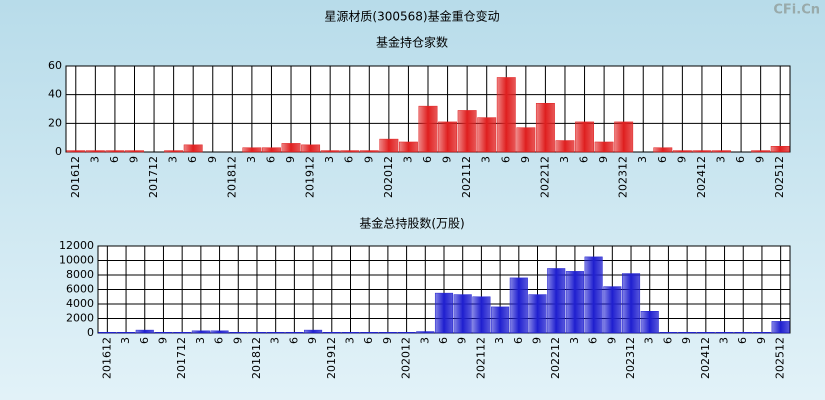  Describe the element at coordinates (701, 177) in the screenshot. I see `x-tick-label: 202412` at that location.